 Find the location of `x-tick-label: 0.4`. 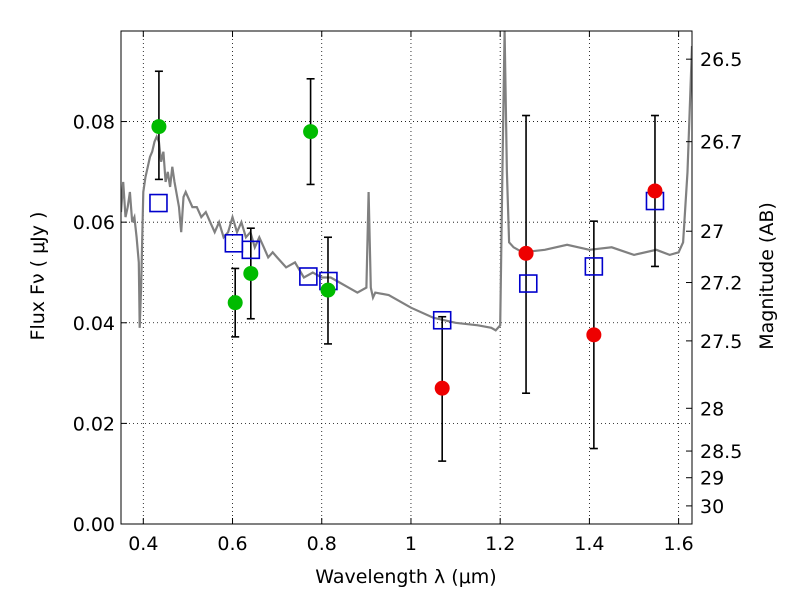

x-tick-label: 0.4 is located at coordinates (143, 544).